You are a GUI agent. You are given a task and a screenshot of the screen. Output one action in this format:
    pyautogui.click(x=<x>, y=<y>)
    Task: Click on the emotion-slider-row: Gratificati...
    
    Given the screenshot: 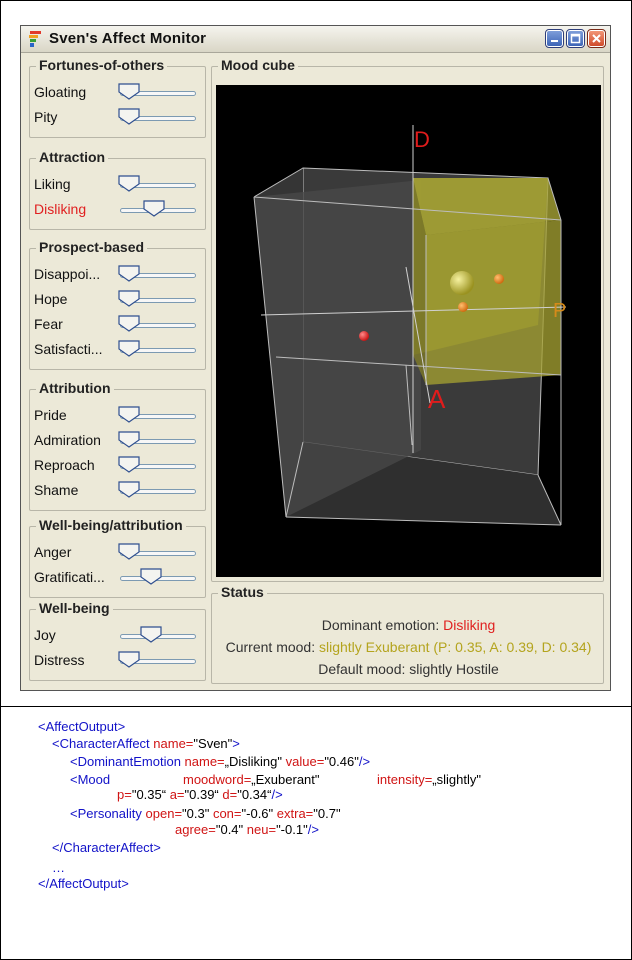 What is the action you would take?
    pyautogui.click(x=118, y=577)
    